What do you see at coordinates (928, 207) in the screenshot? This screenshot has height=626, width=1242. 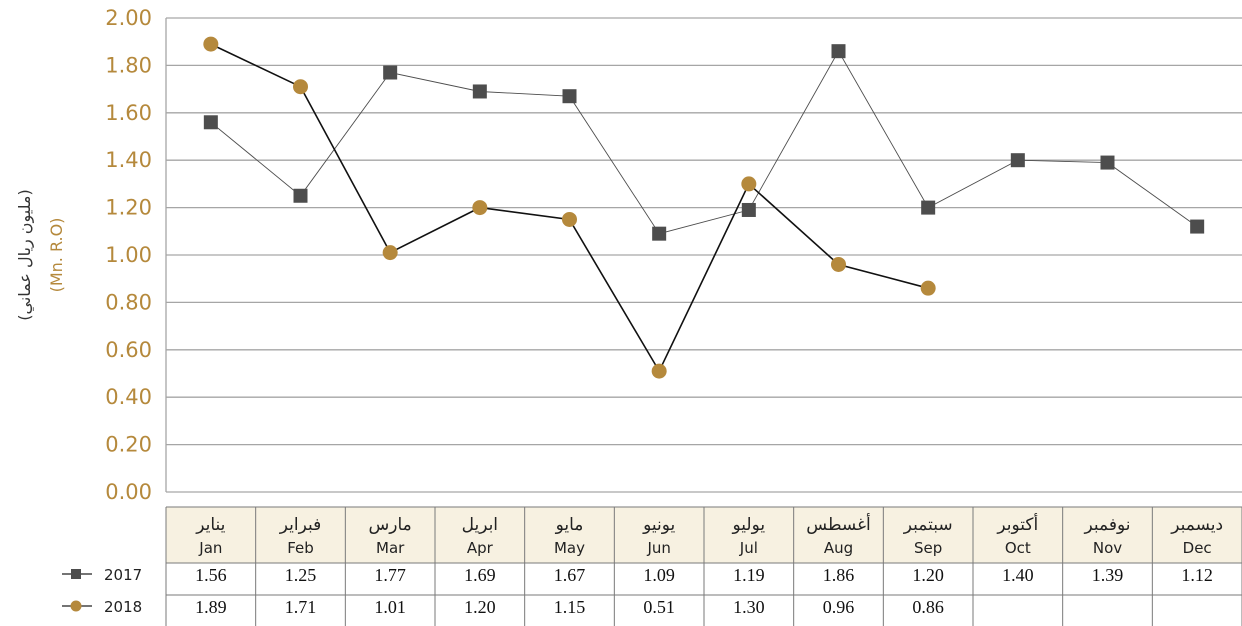 I see `point-2017-Sep` at bounding box center [928, 207].